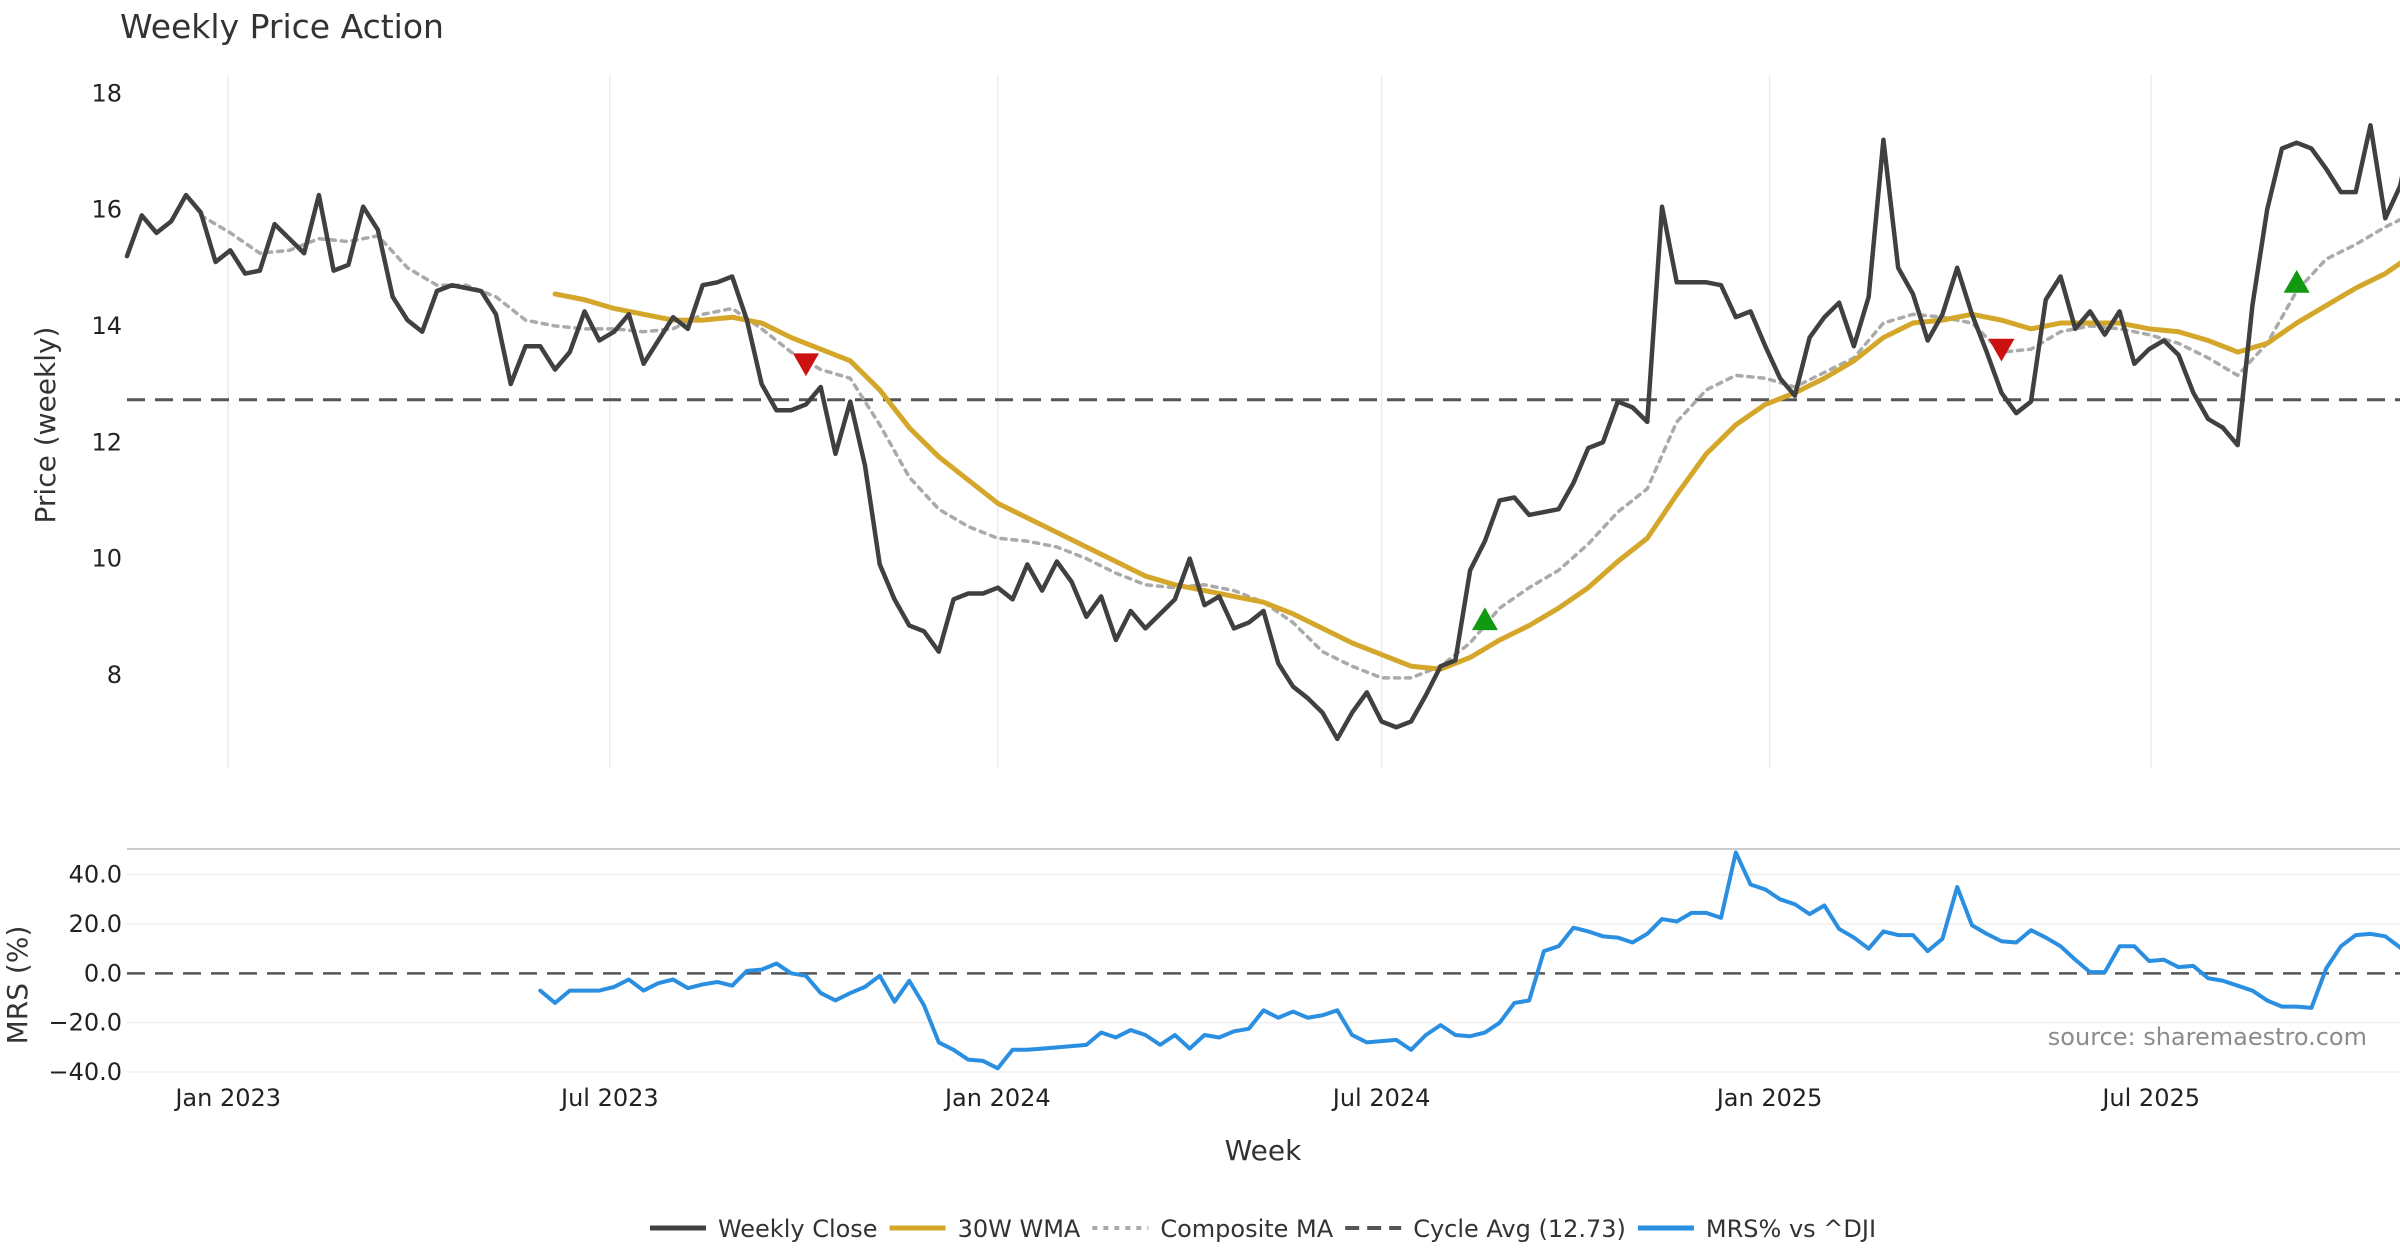  Describe the element at coordinates (95, 875) in the screenshot. I see `mrs-y-tick-0: 40.0` at that location.